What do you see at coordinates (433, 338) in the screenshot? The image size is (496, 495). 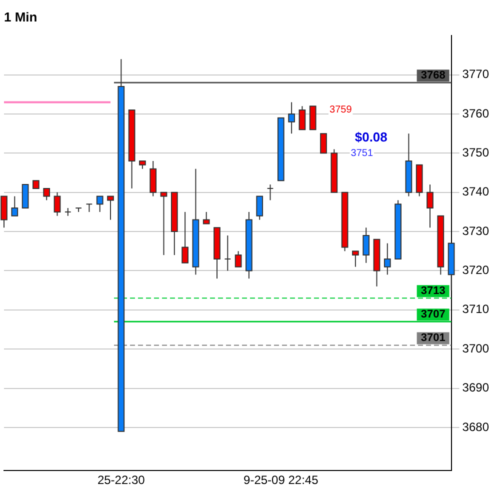 I see `ref-line-label: 3701` at bounding box center [433, 338].